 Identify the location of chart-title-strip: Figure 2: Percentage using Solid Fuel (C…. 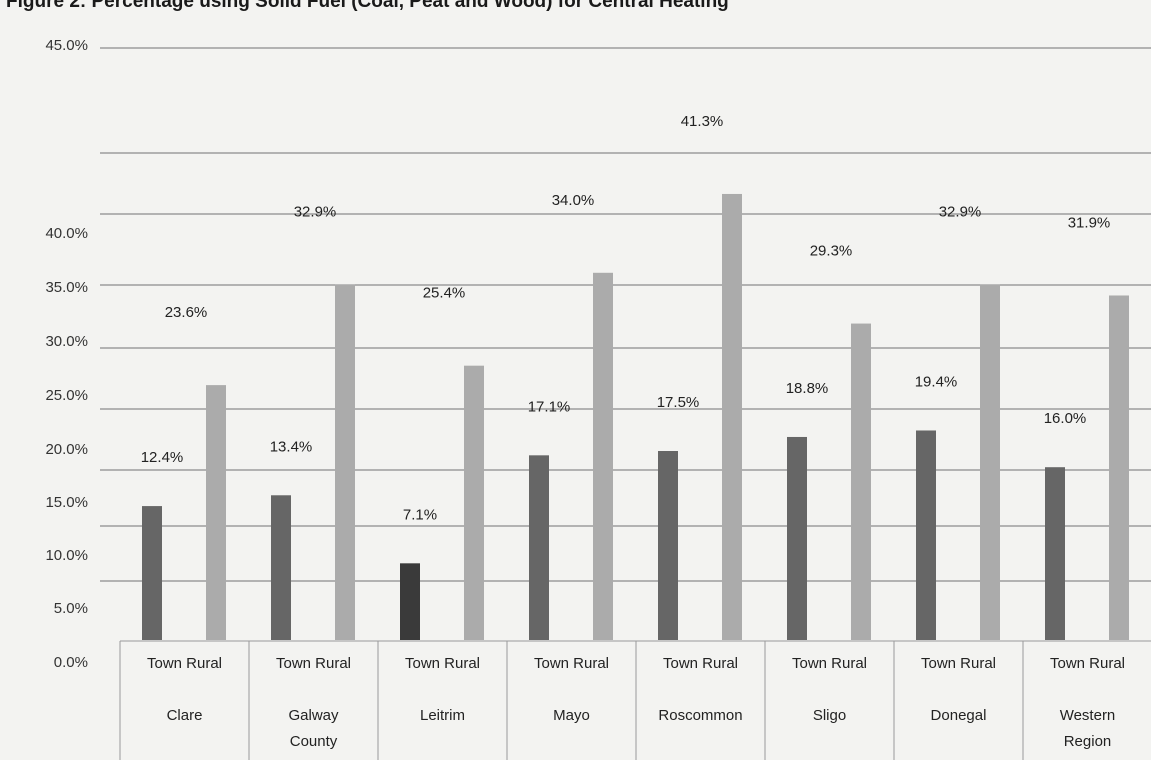
(575, 7).